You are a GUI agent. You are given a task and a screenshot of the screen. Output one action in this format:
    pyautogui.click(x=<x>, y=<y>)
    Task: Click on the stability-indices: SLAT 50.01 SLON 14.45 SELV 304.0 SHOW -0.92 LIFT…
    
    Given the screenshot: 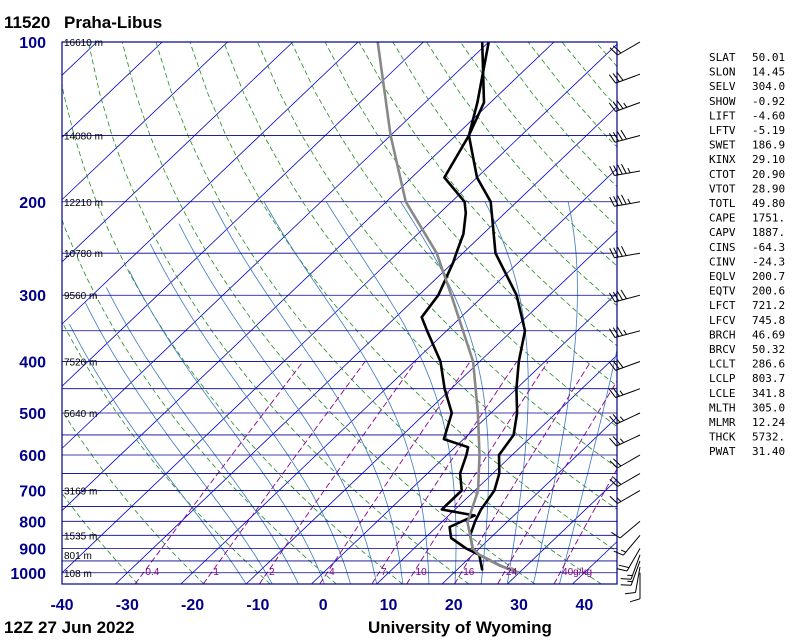 What is the action you would take?
    pyautogui.click(x=747, y=254)
    